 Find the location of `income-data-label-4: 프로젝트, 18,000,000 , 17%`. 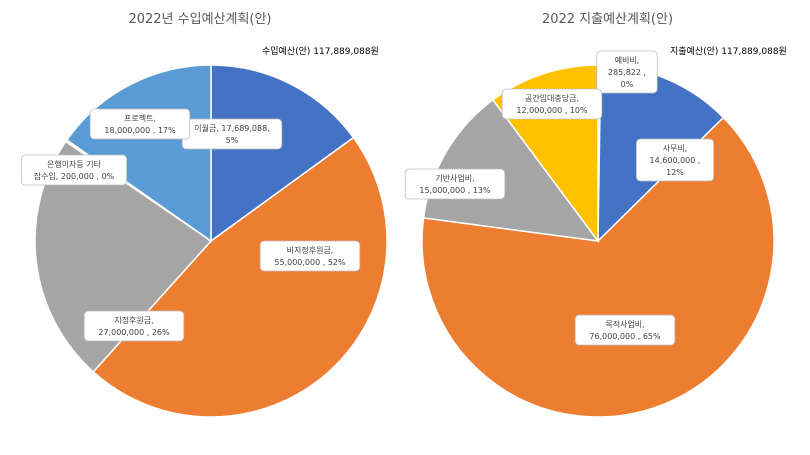

income-data-label-4: 프로젝트, 18,000,000 , 17% is located at coordinates (140, 124).